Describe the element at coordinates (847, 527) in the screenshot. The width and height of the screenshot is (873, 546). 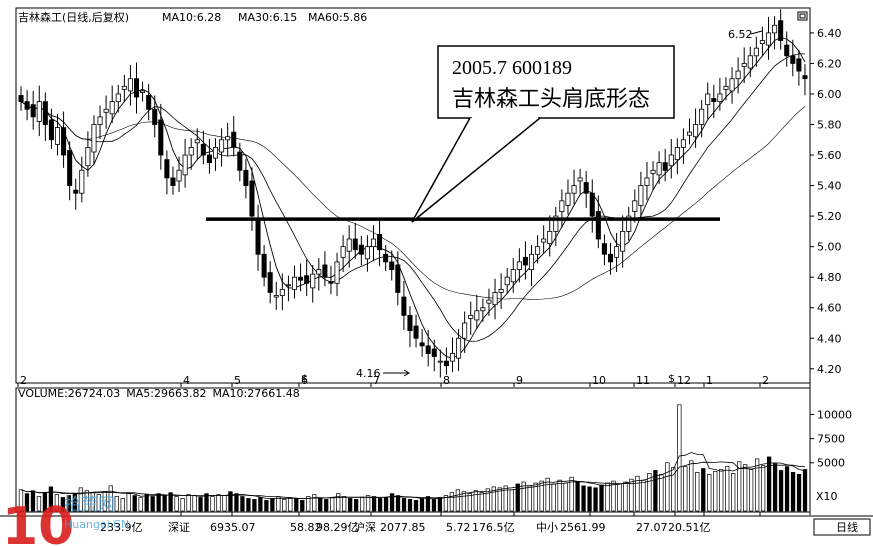
I see `period-label: 日线` at that location.